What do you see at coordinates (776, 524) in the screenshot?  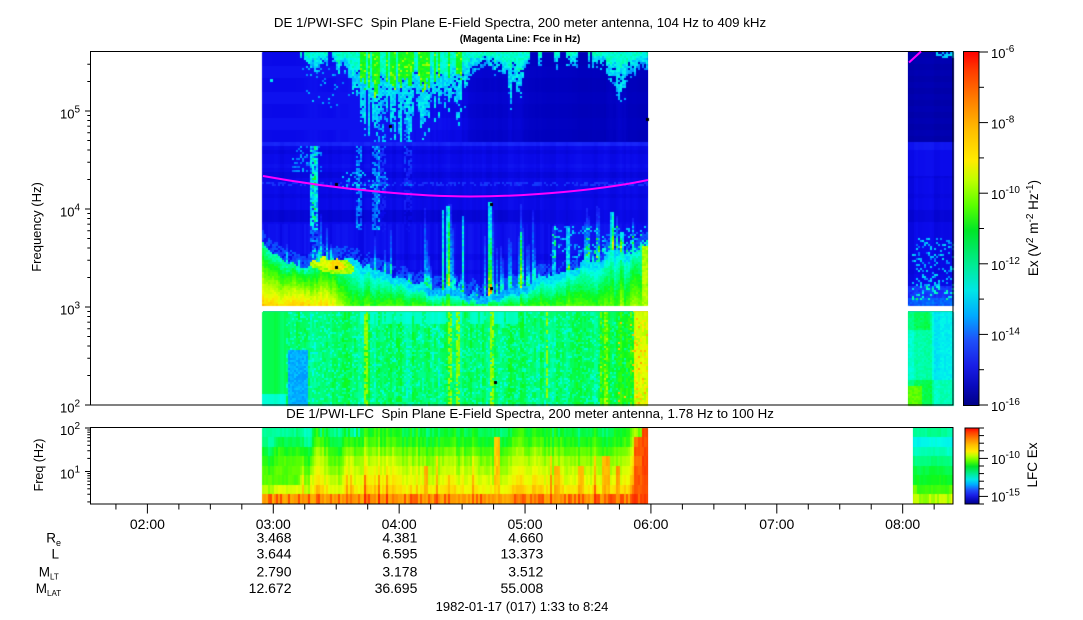 I see `svg-text: 07:00` at bounding box center [776, 524].